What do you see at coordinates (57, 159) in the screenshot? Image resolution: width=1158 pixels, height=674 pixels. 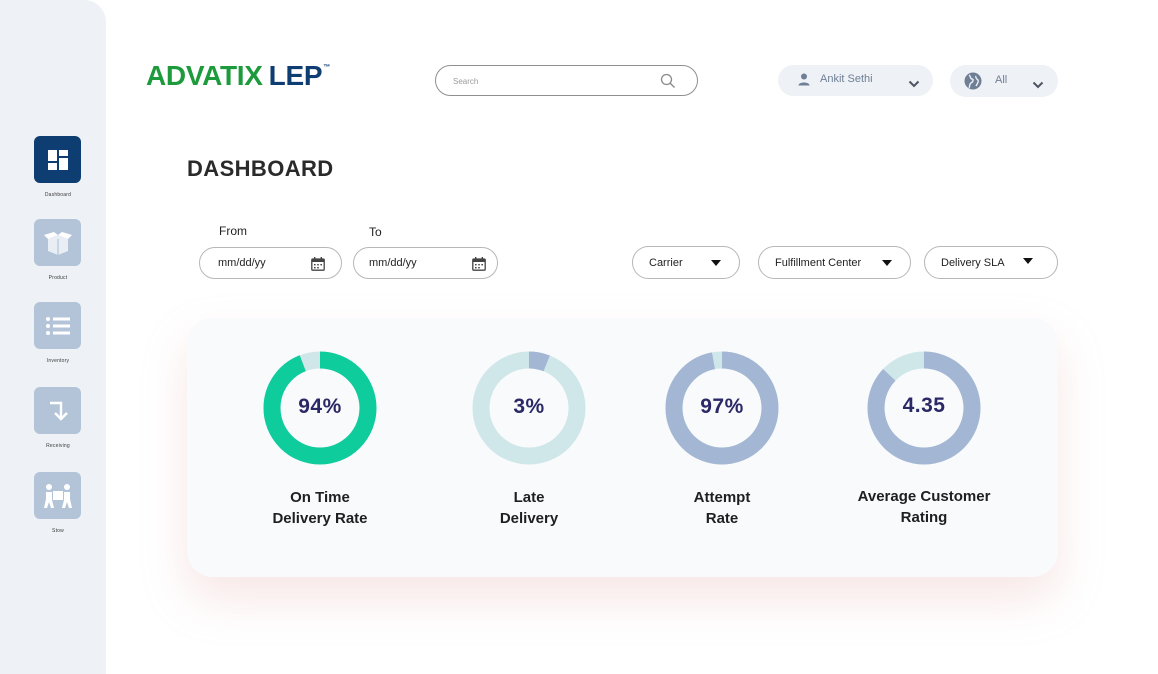 I see `dashboard-grid-icon` at bounding box center [57, 159].